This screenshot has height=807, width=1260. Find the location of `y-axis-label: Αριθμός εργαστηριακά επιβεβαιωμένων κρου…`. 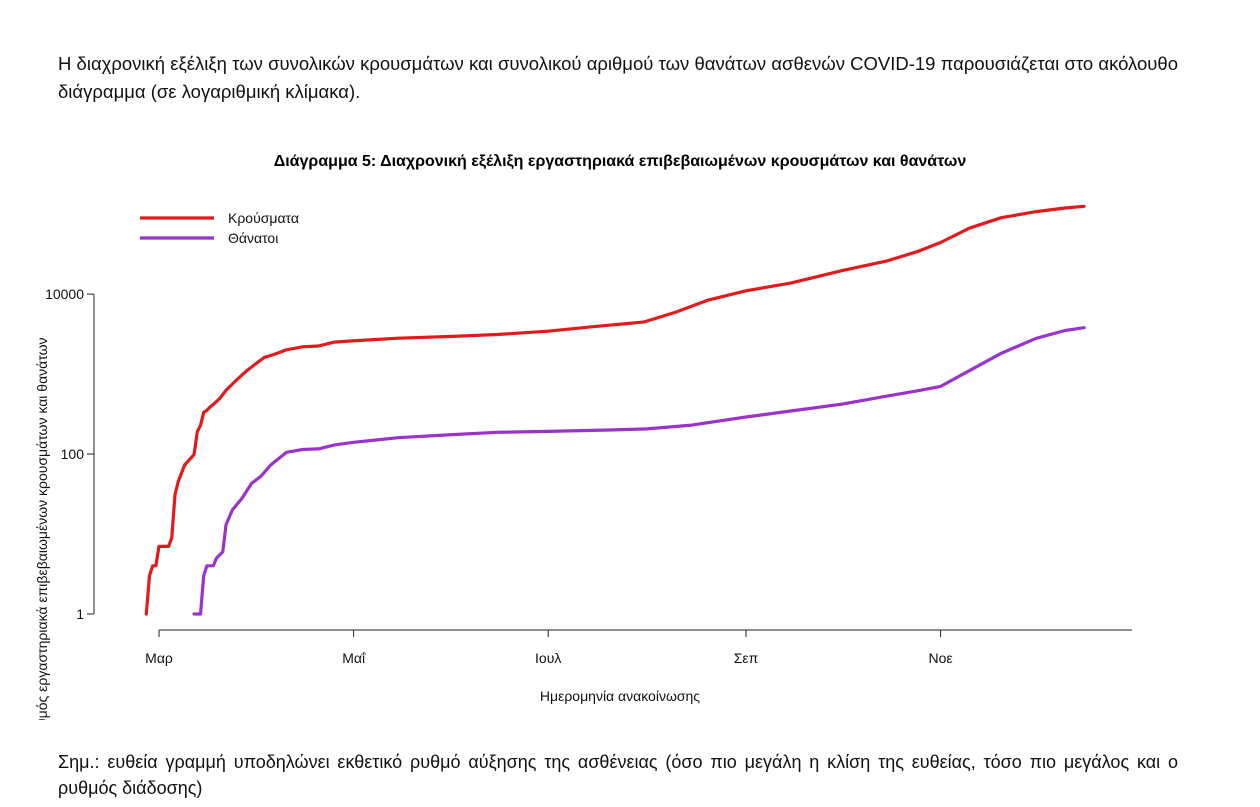

y-axis-label: Αριθμός εργαστηριακά επιβεβαιωμένων κρου… is located at coordinates (42, 528).